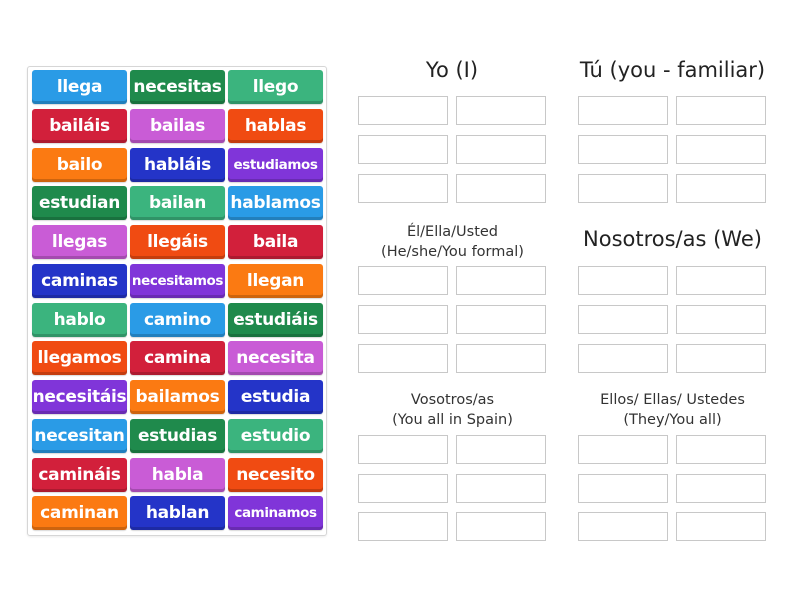 The width and height of the screenshot is (800, 600). Describe the element at coordinates (177, 203) in the screenshot. I see `word-tile: bailan` at that location.